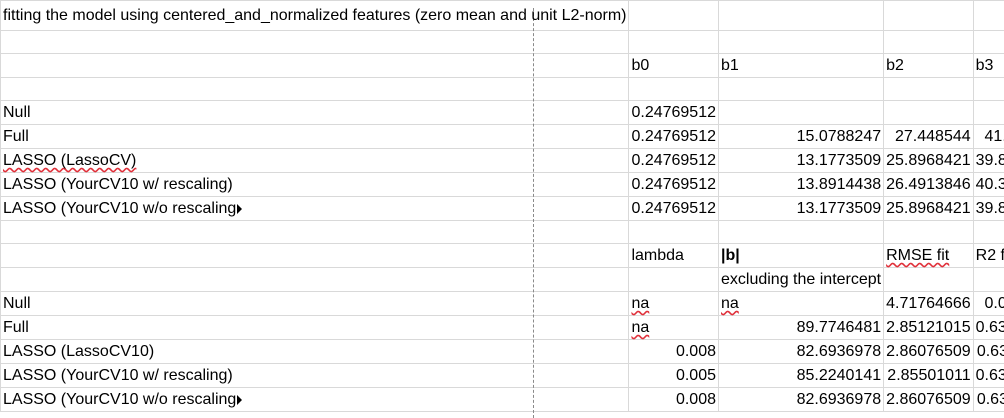  Describe the element at coordinates (315, 160) in the screenshot. I see `row-label: LASSO (LassoCV)` at that location.